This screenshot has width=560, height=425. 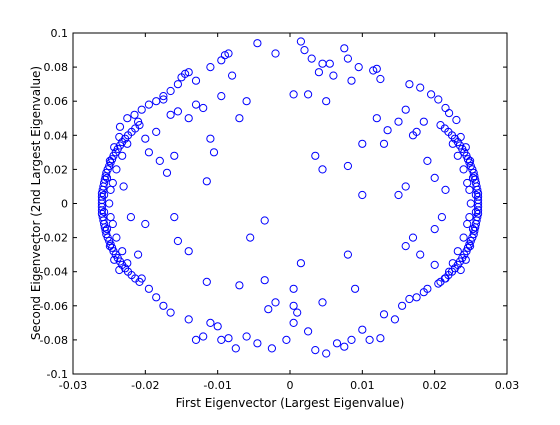 I want to click on y-tick-label: 0.1, so click(x=60, y=33).